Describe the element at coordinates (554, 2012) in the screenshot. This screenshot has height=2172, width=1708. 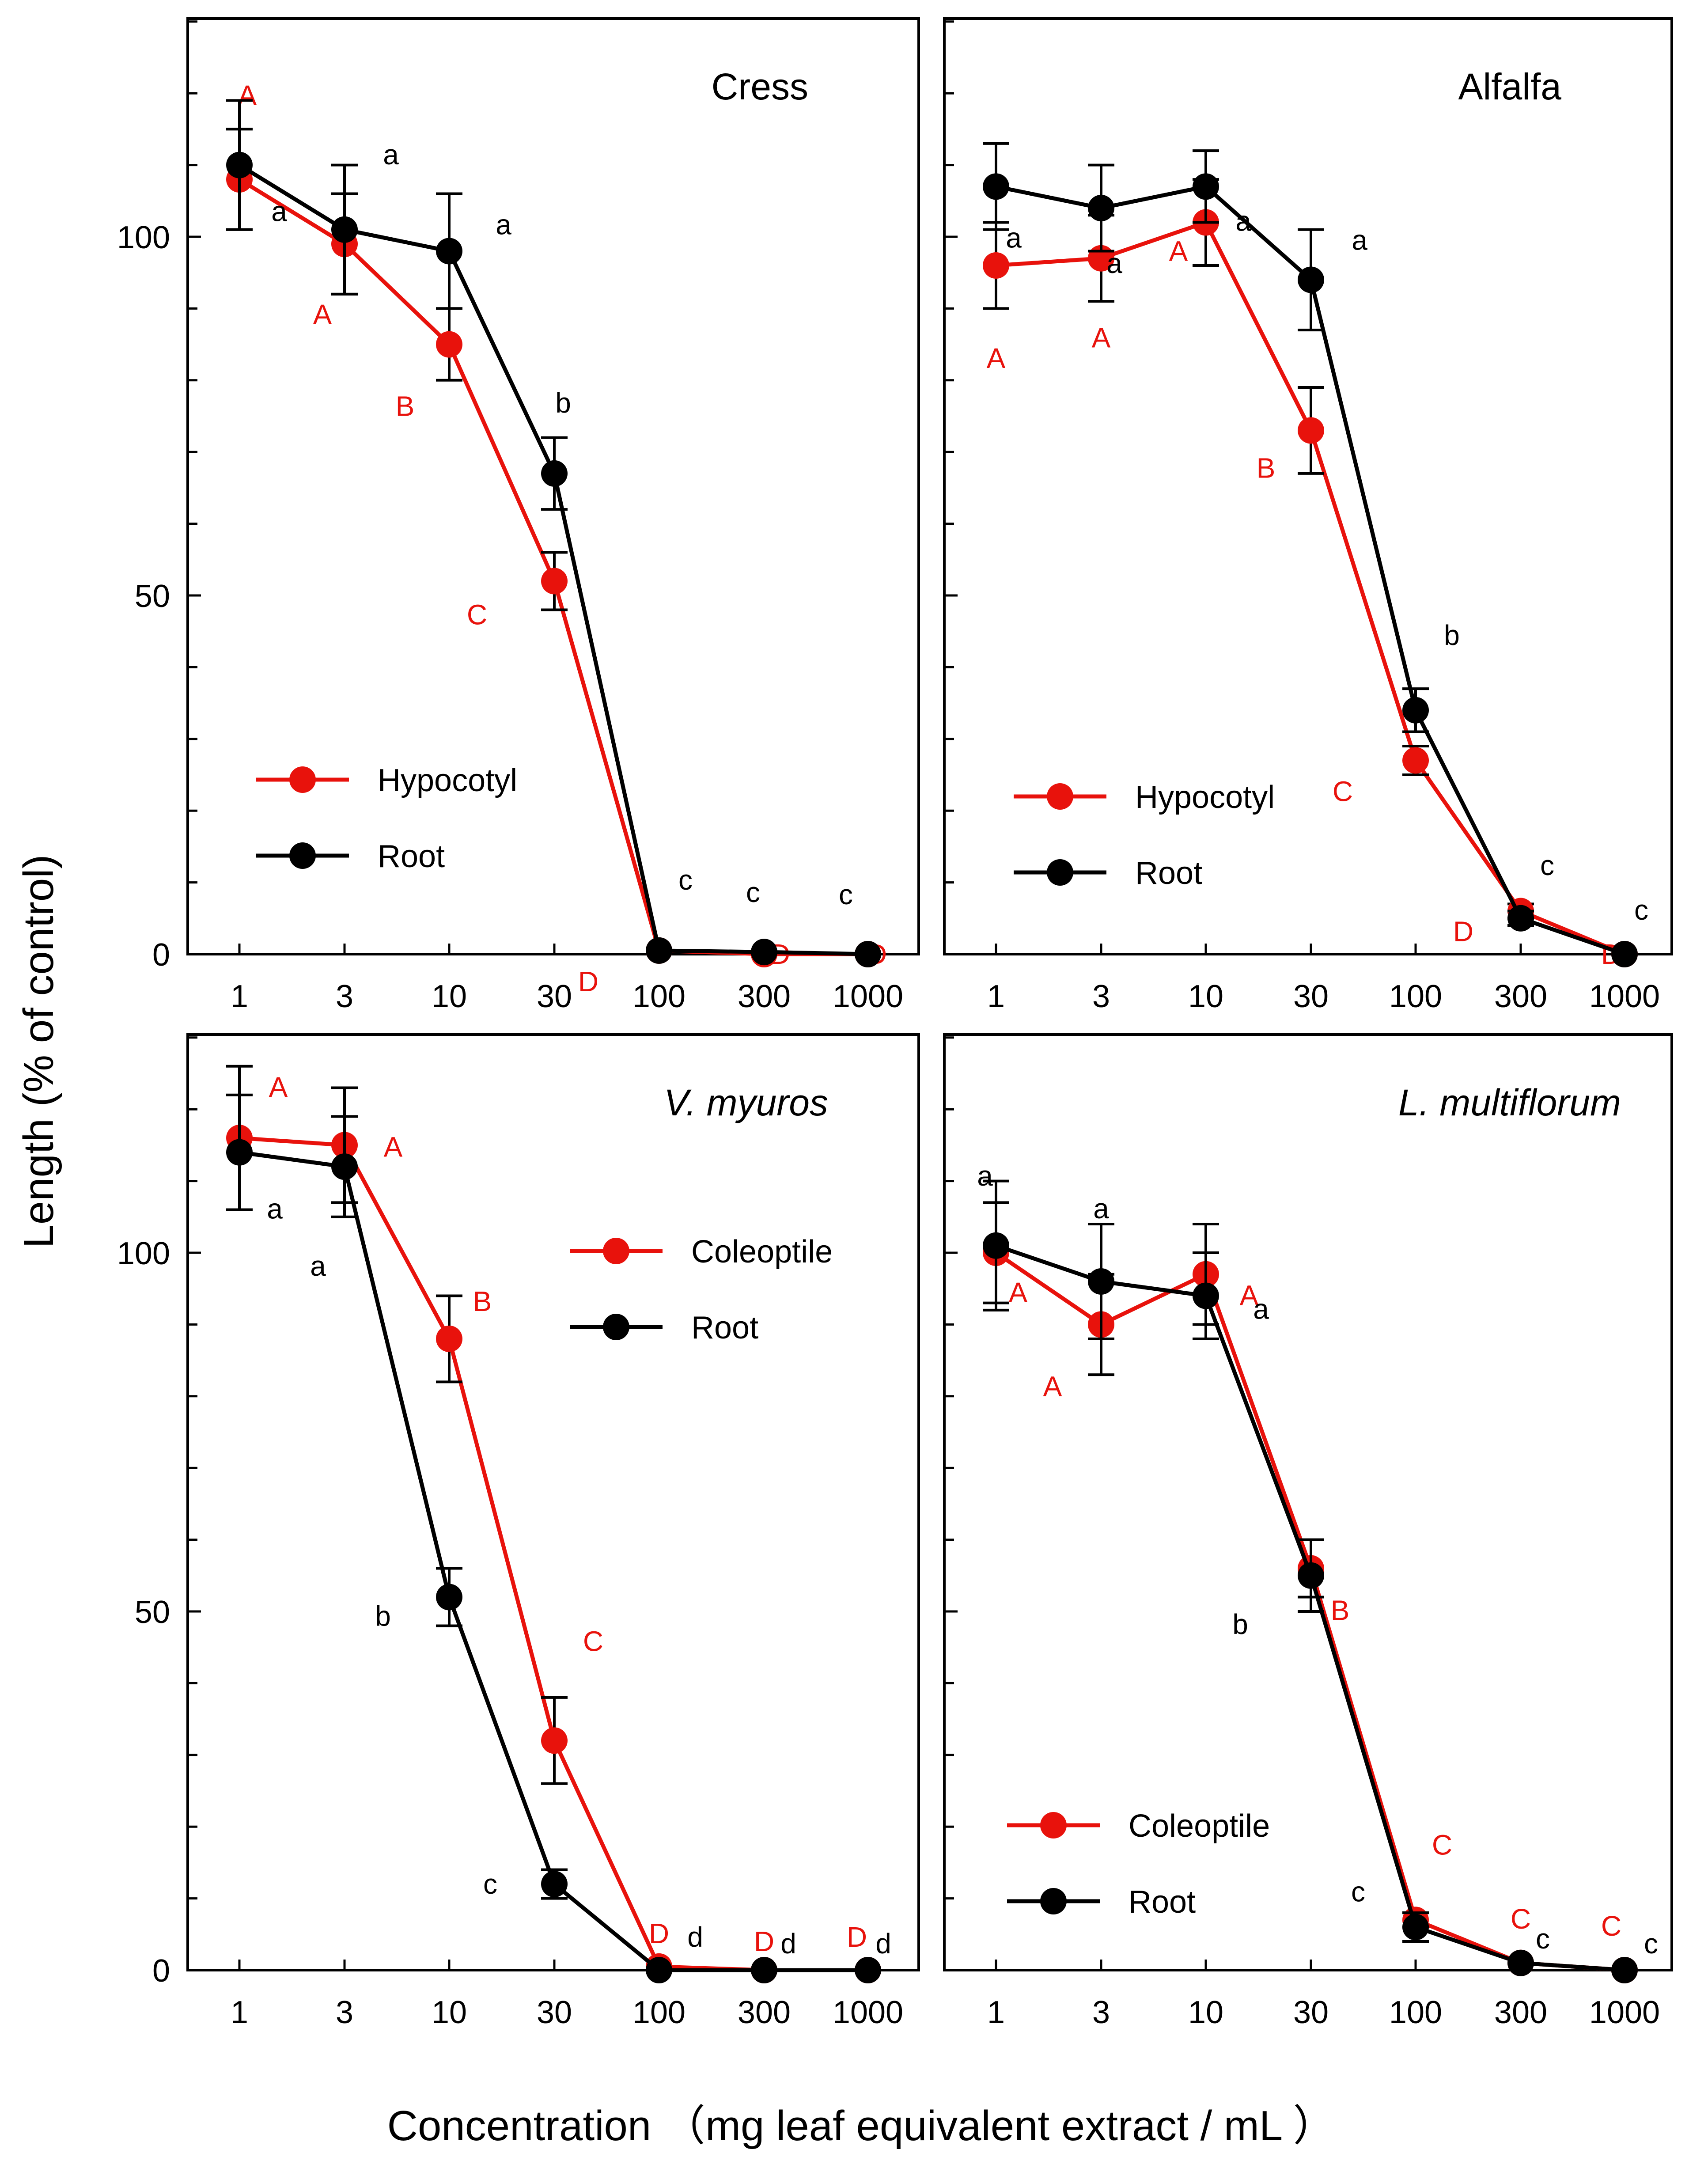
I see `x-tick-label: 30` at that location.